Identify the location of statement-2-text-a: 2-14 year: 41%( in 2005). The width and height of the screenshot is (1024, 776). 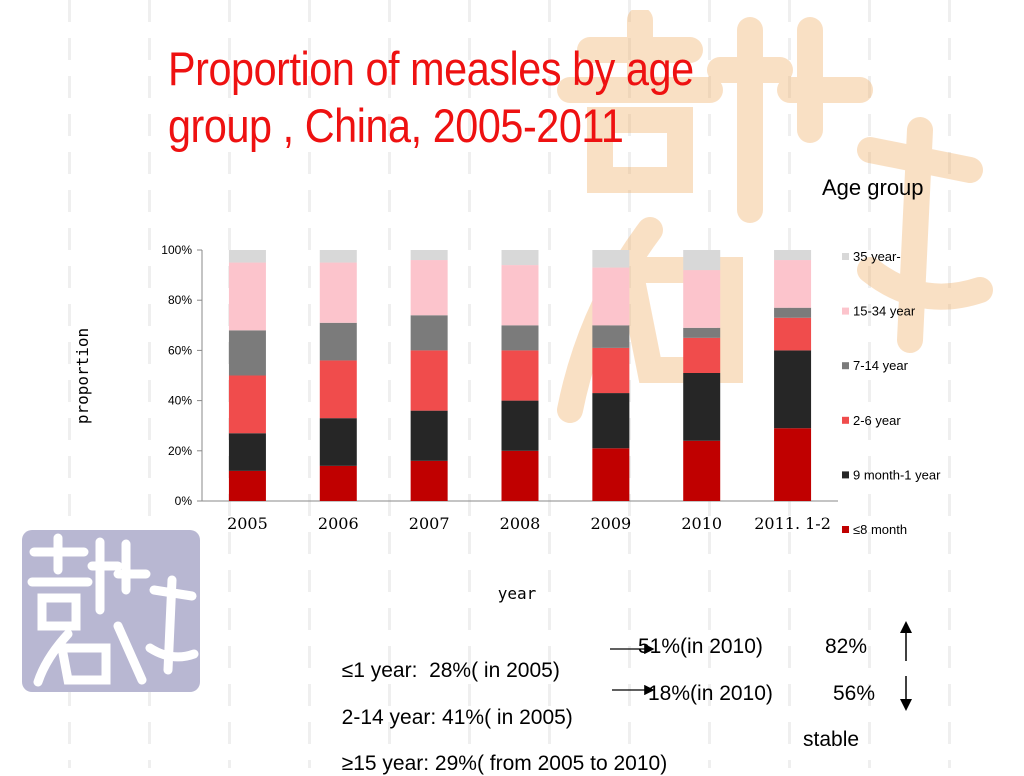
(457, 717).